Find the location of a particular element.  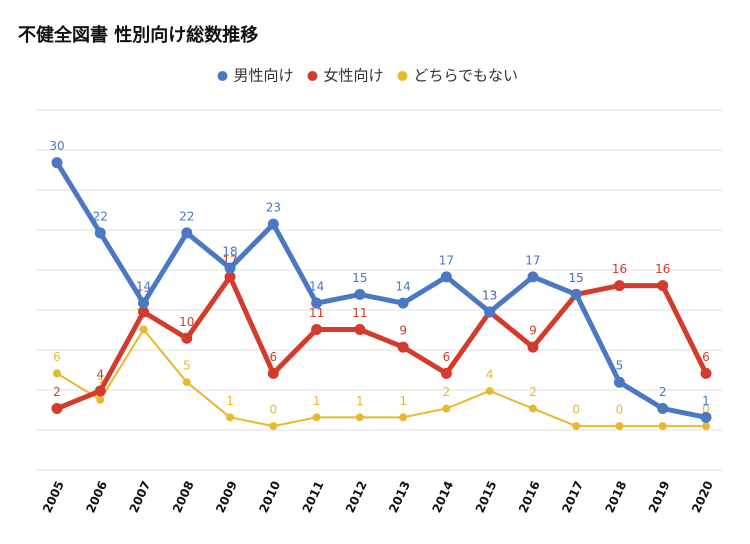

x-tick-label: 2009 is located at coordinates (226, 497).